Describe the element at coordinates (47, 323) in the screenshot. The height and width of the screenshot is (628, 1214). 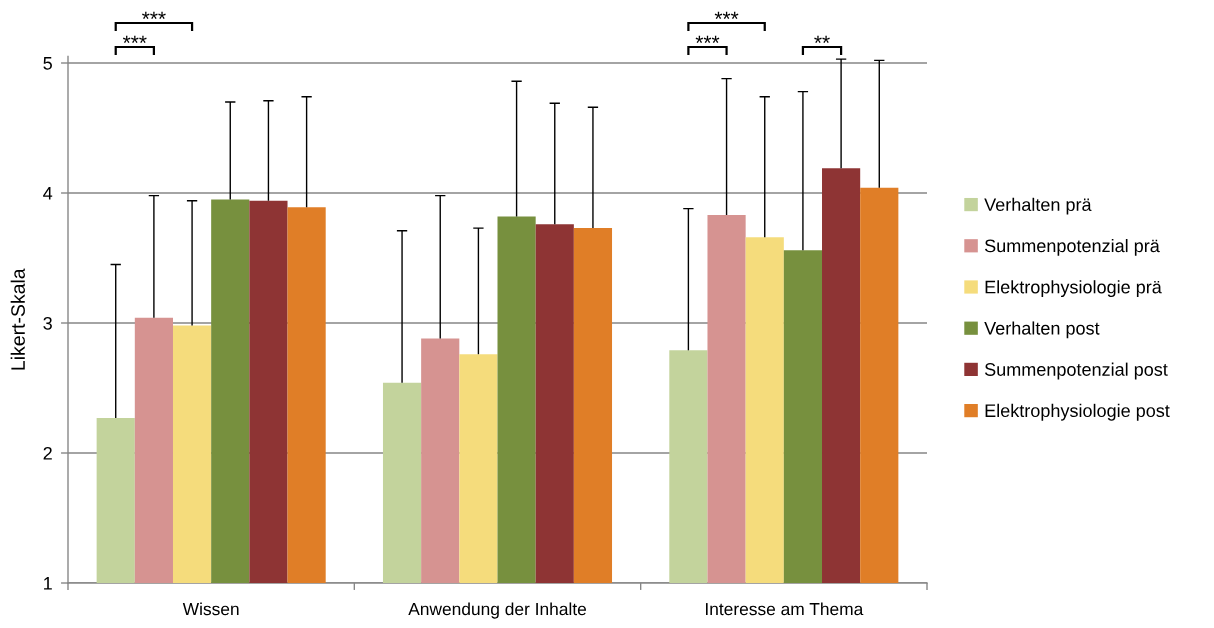
I see `y-tick-label: 3` at that location.